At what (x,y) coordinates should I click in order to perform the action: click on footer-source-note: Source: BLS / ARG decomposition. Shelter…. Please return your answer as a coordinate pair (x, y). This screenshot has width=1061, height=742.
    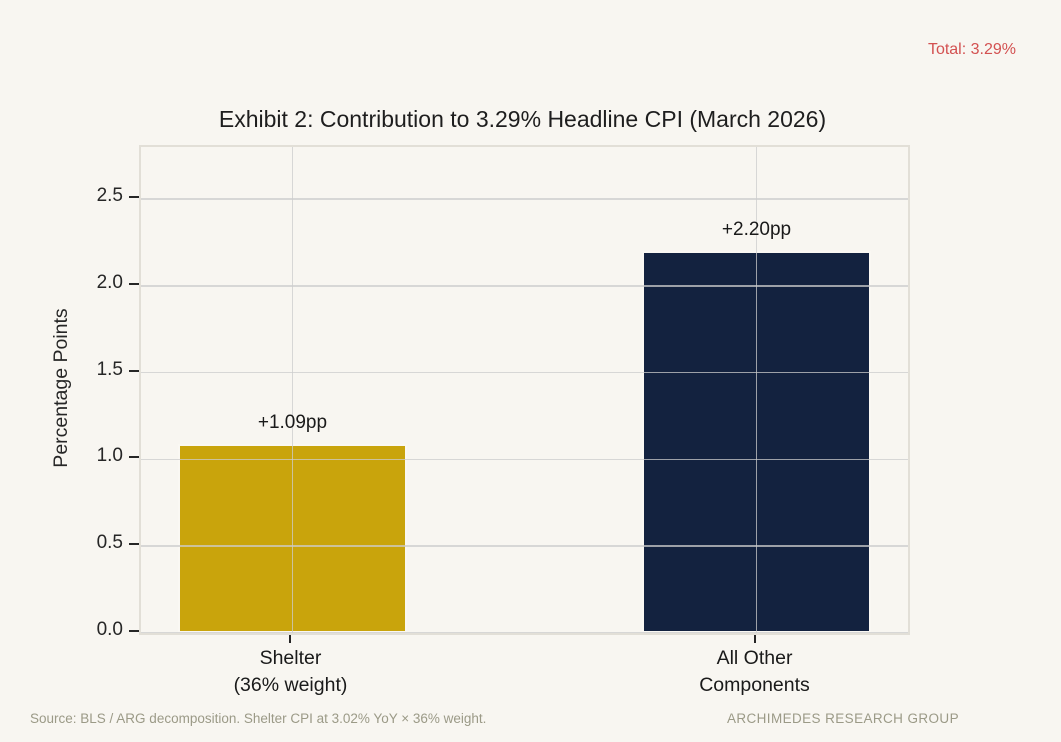
    Looking at the image, I should click on (258, 718).